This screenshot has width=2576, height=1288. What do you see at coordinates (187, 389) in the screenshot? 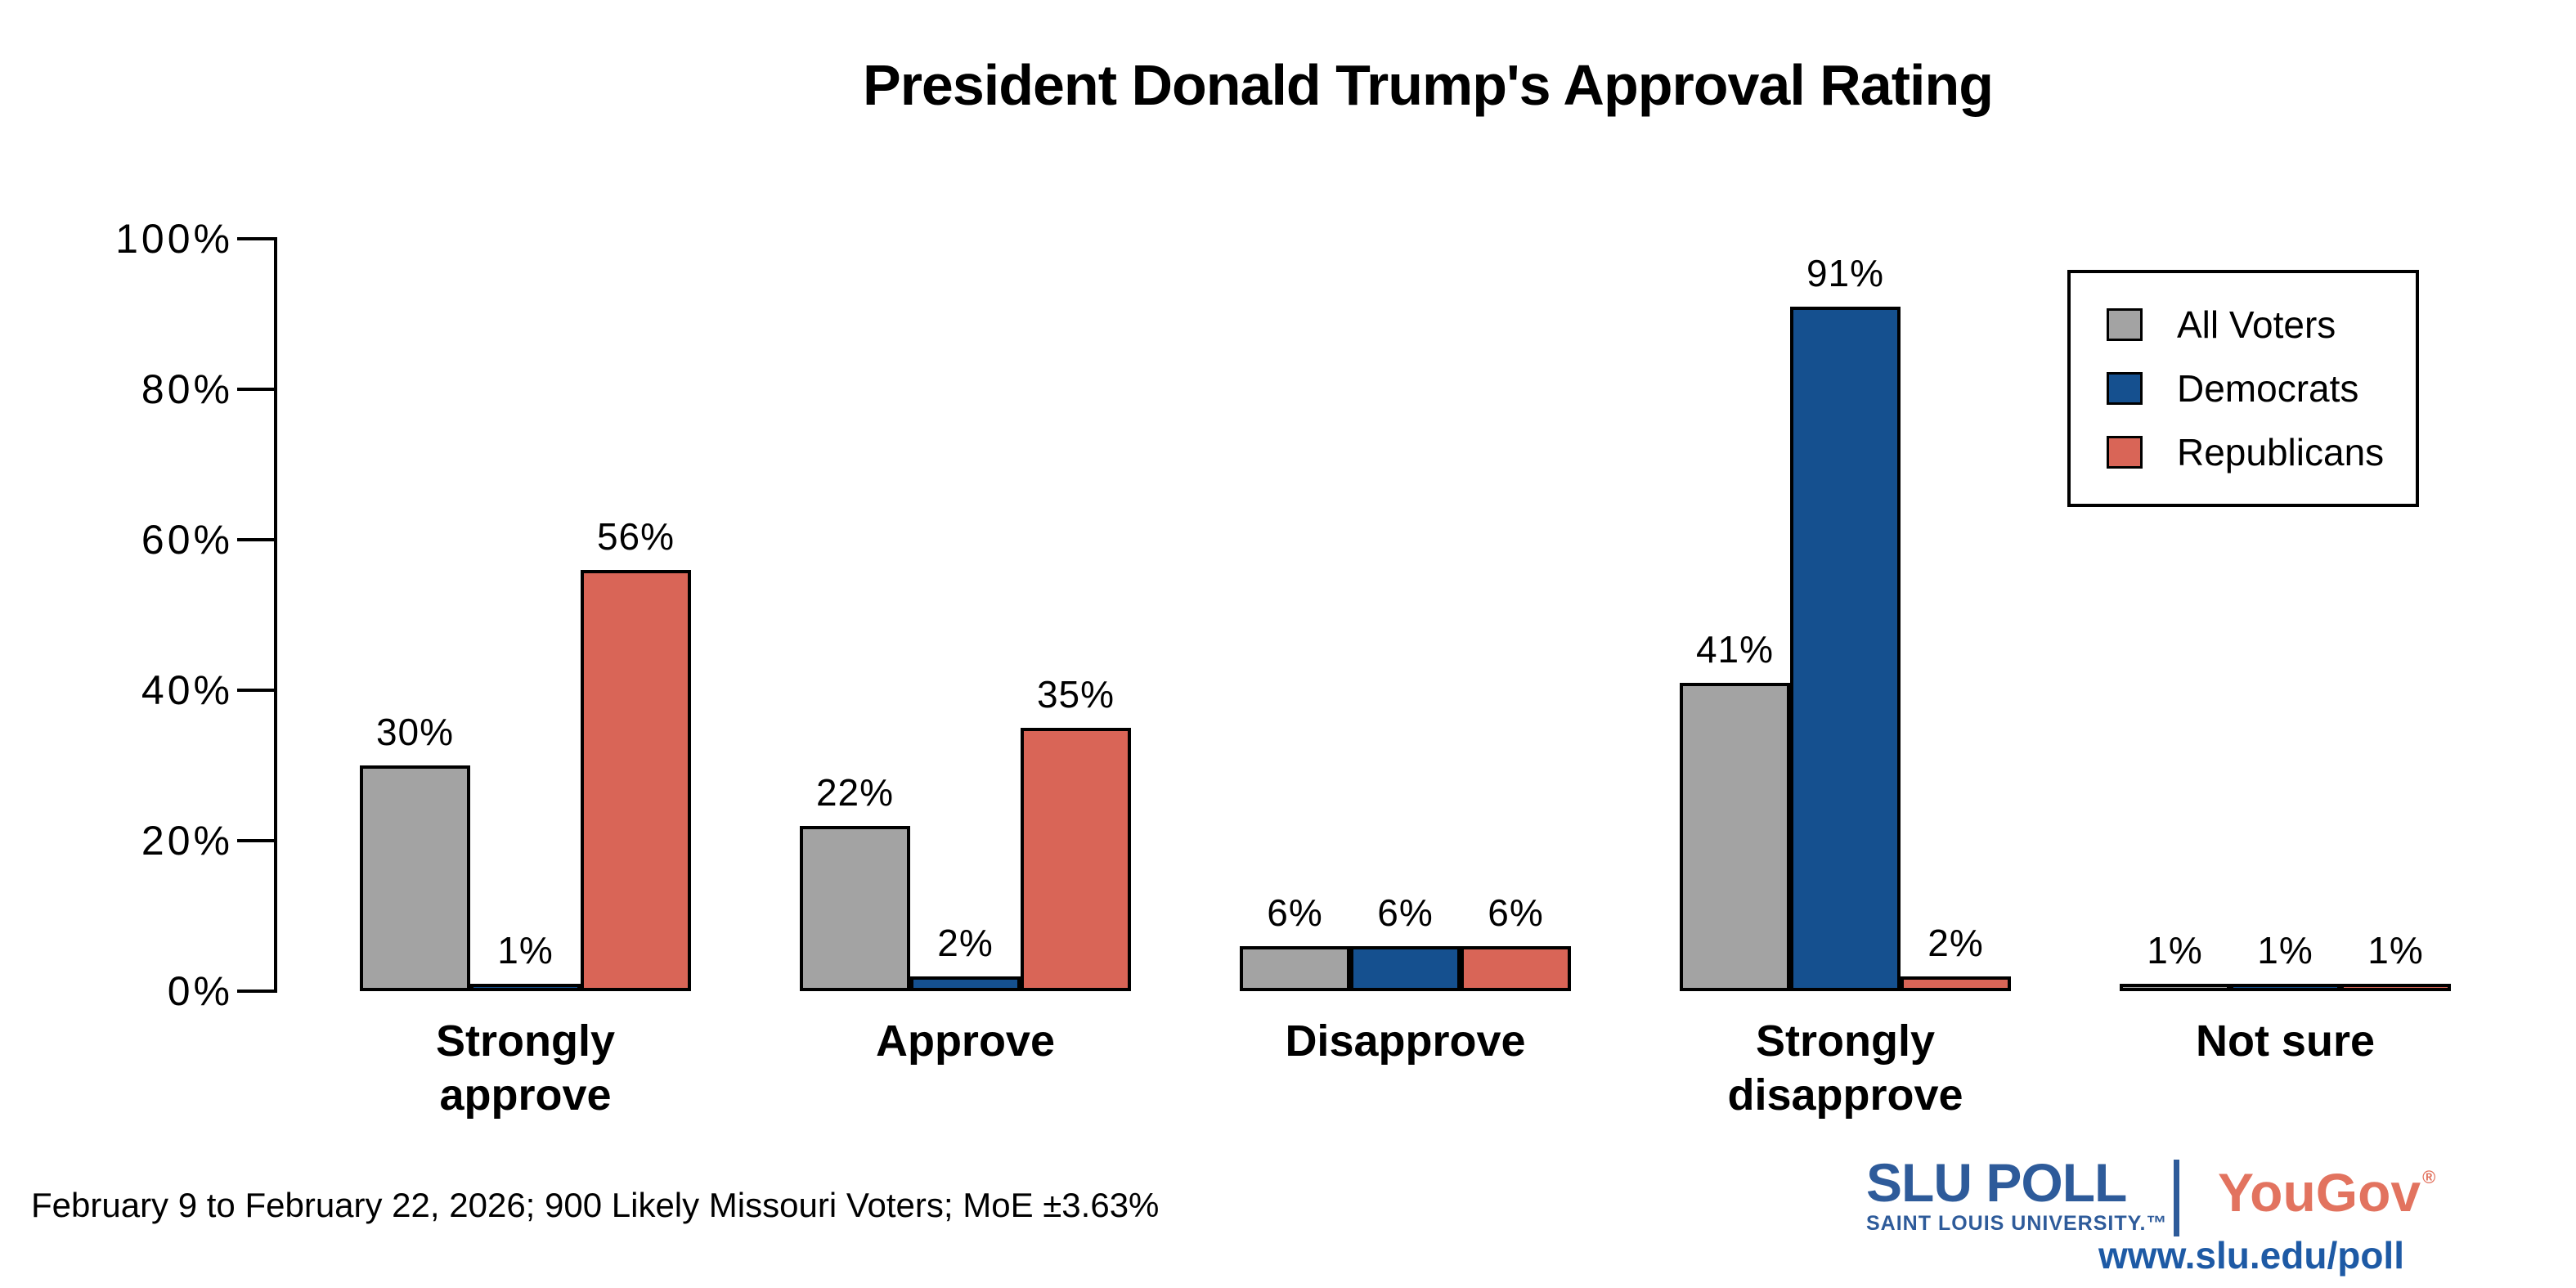
I see `y-tick-label: 80%` at bounding box center [187, 389].